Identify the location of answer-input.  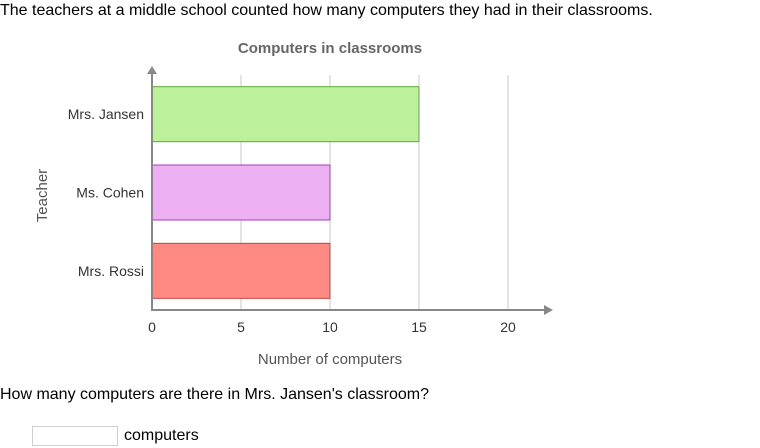
(75, 436).